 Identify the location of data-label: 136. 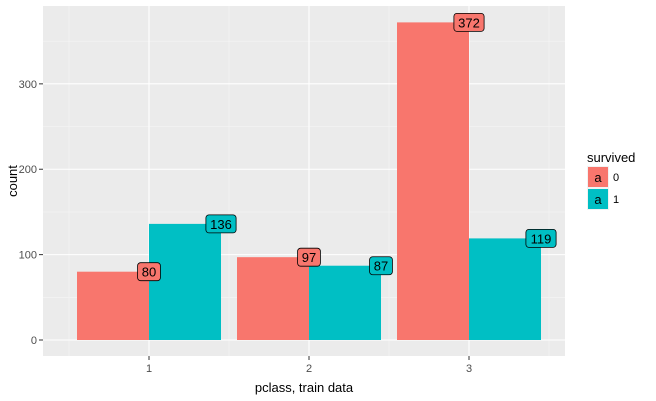
(221, 224).